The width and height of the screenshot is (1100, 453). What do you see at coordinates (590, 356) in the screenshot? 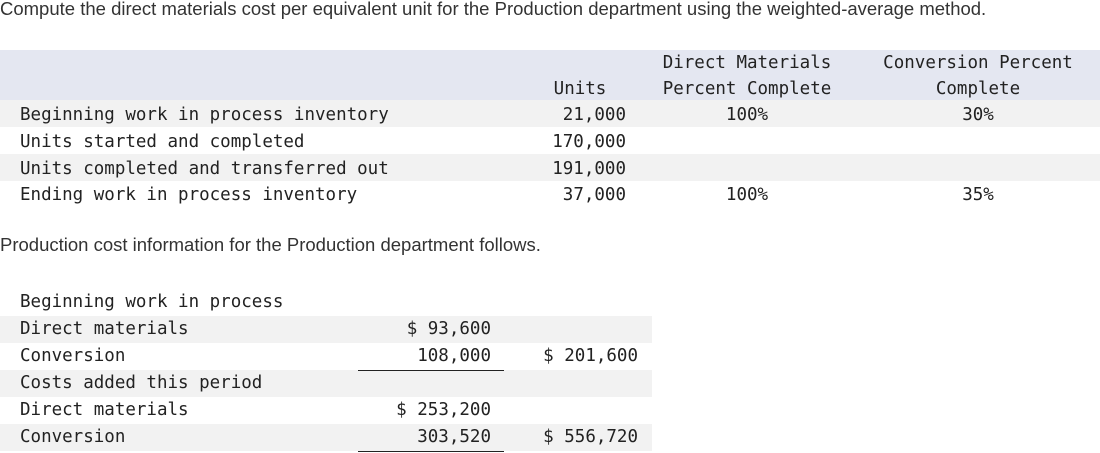
I see `cost-total: $ 201,600` at bounding box center [590, 356].